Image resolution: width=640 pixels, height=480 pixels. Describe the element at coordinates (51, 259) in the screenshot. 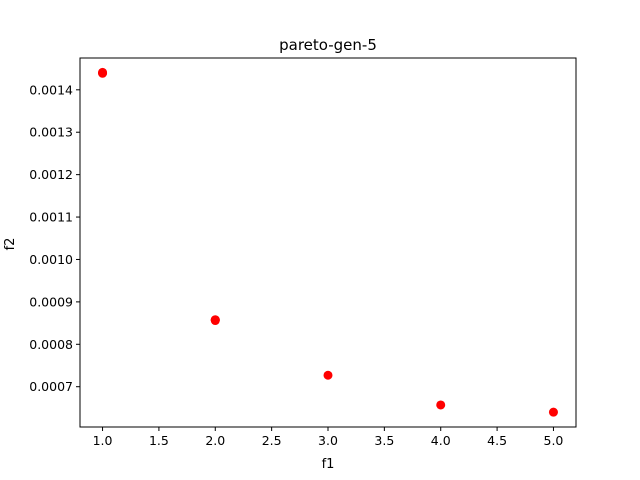

I see `y-tick-label: 0.0010` at that location.